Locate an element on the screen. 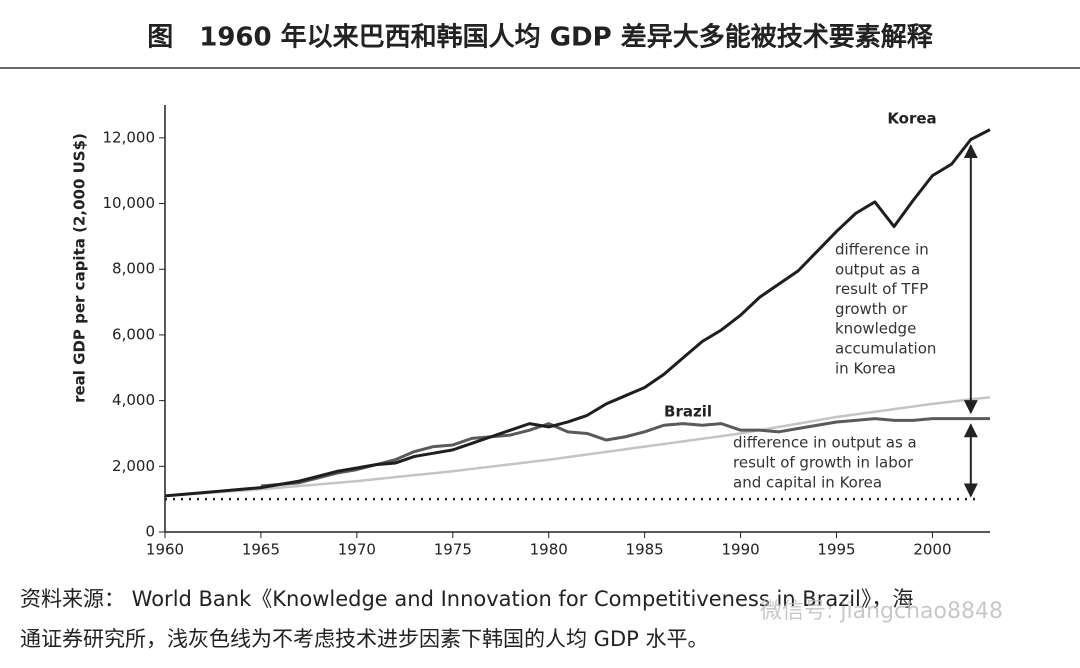 The image size is (1080, 668). x-tick-label: 1965 is located at coordinates (261, 550).